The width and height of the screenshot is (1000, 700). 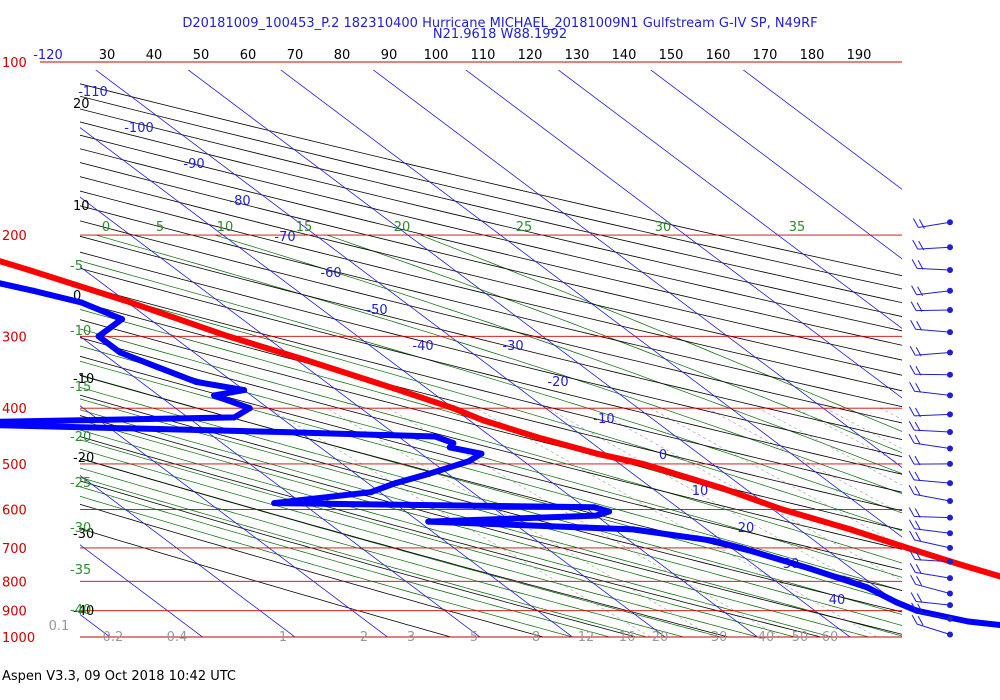 I want to click on pressure-label: 200, so click(x=14, y=236).